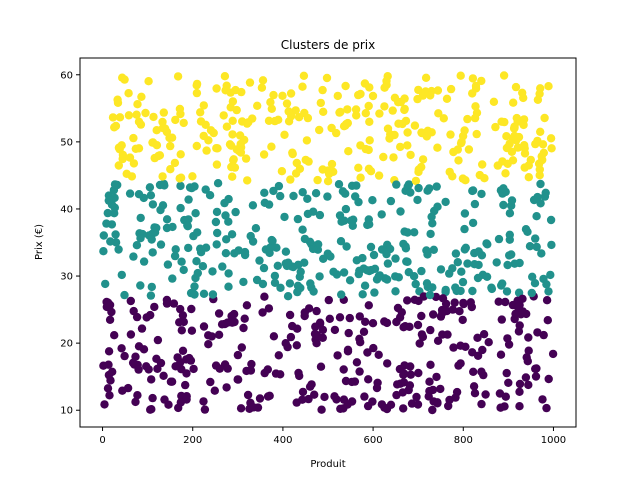 The width and height of the screenshot is (640, 480). Describe the element at coordinates (66, 209) in the screenshot. I see `y-tick-label: 40` at that location.